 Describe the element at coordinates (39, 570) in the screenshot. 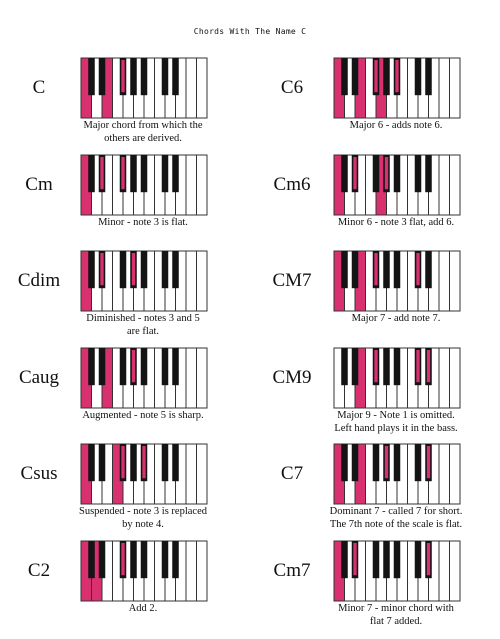

I see `chord-name: C2` at that location.